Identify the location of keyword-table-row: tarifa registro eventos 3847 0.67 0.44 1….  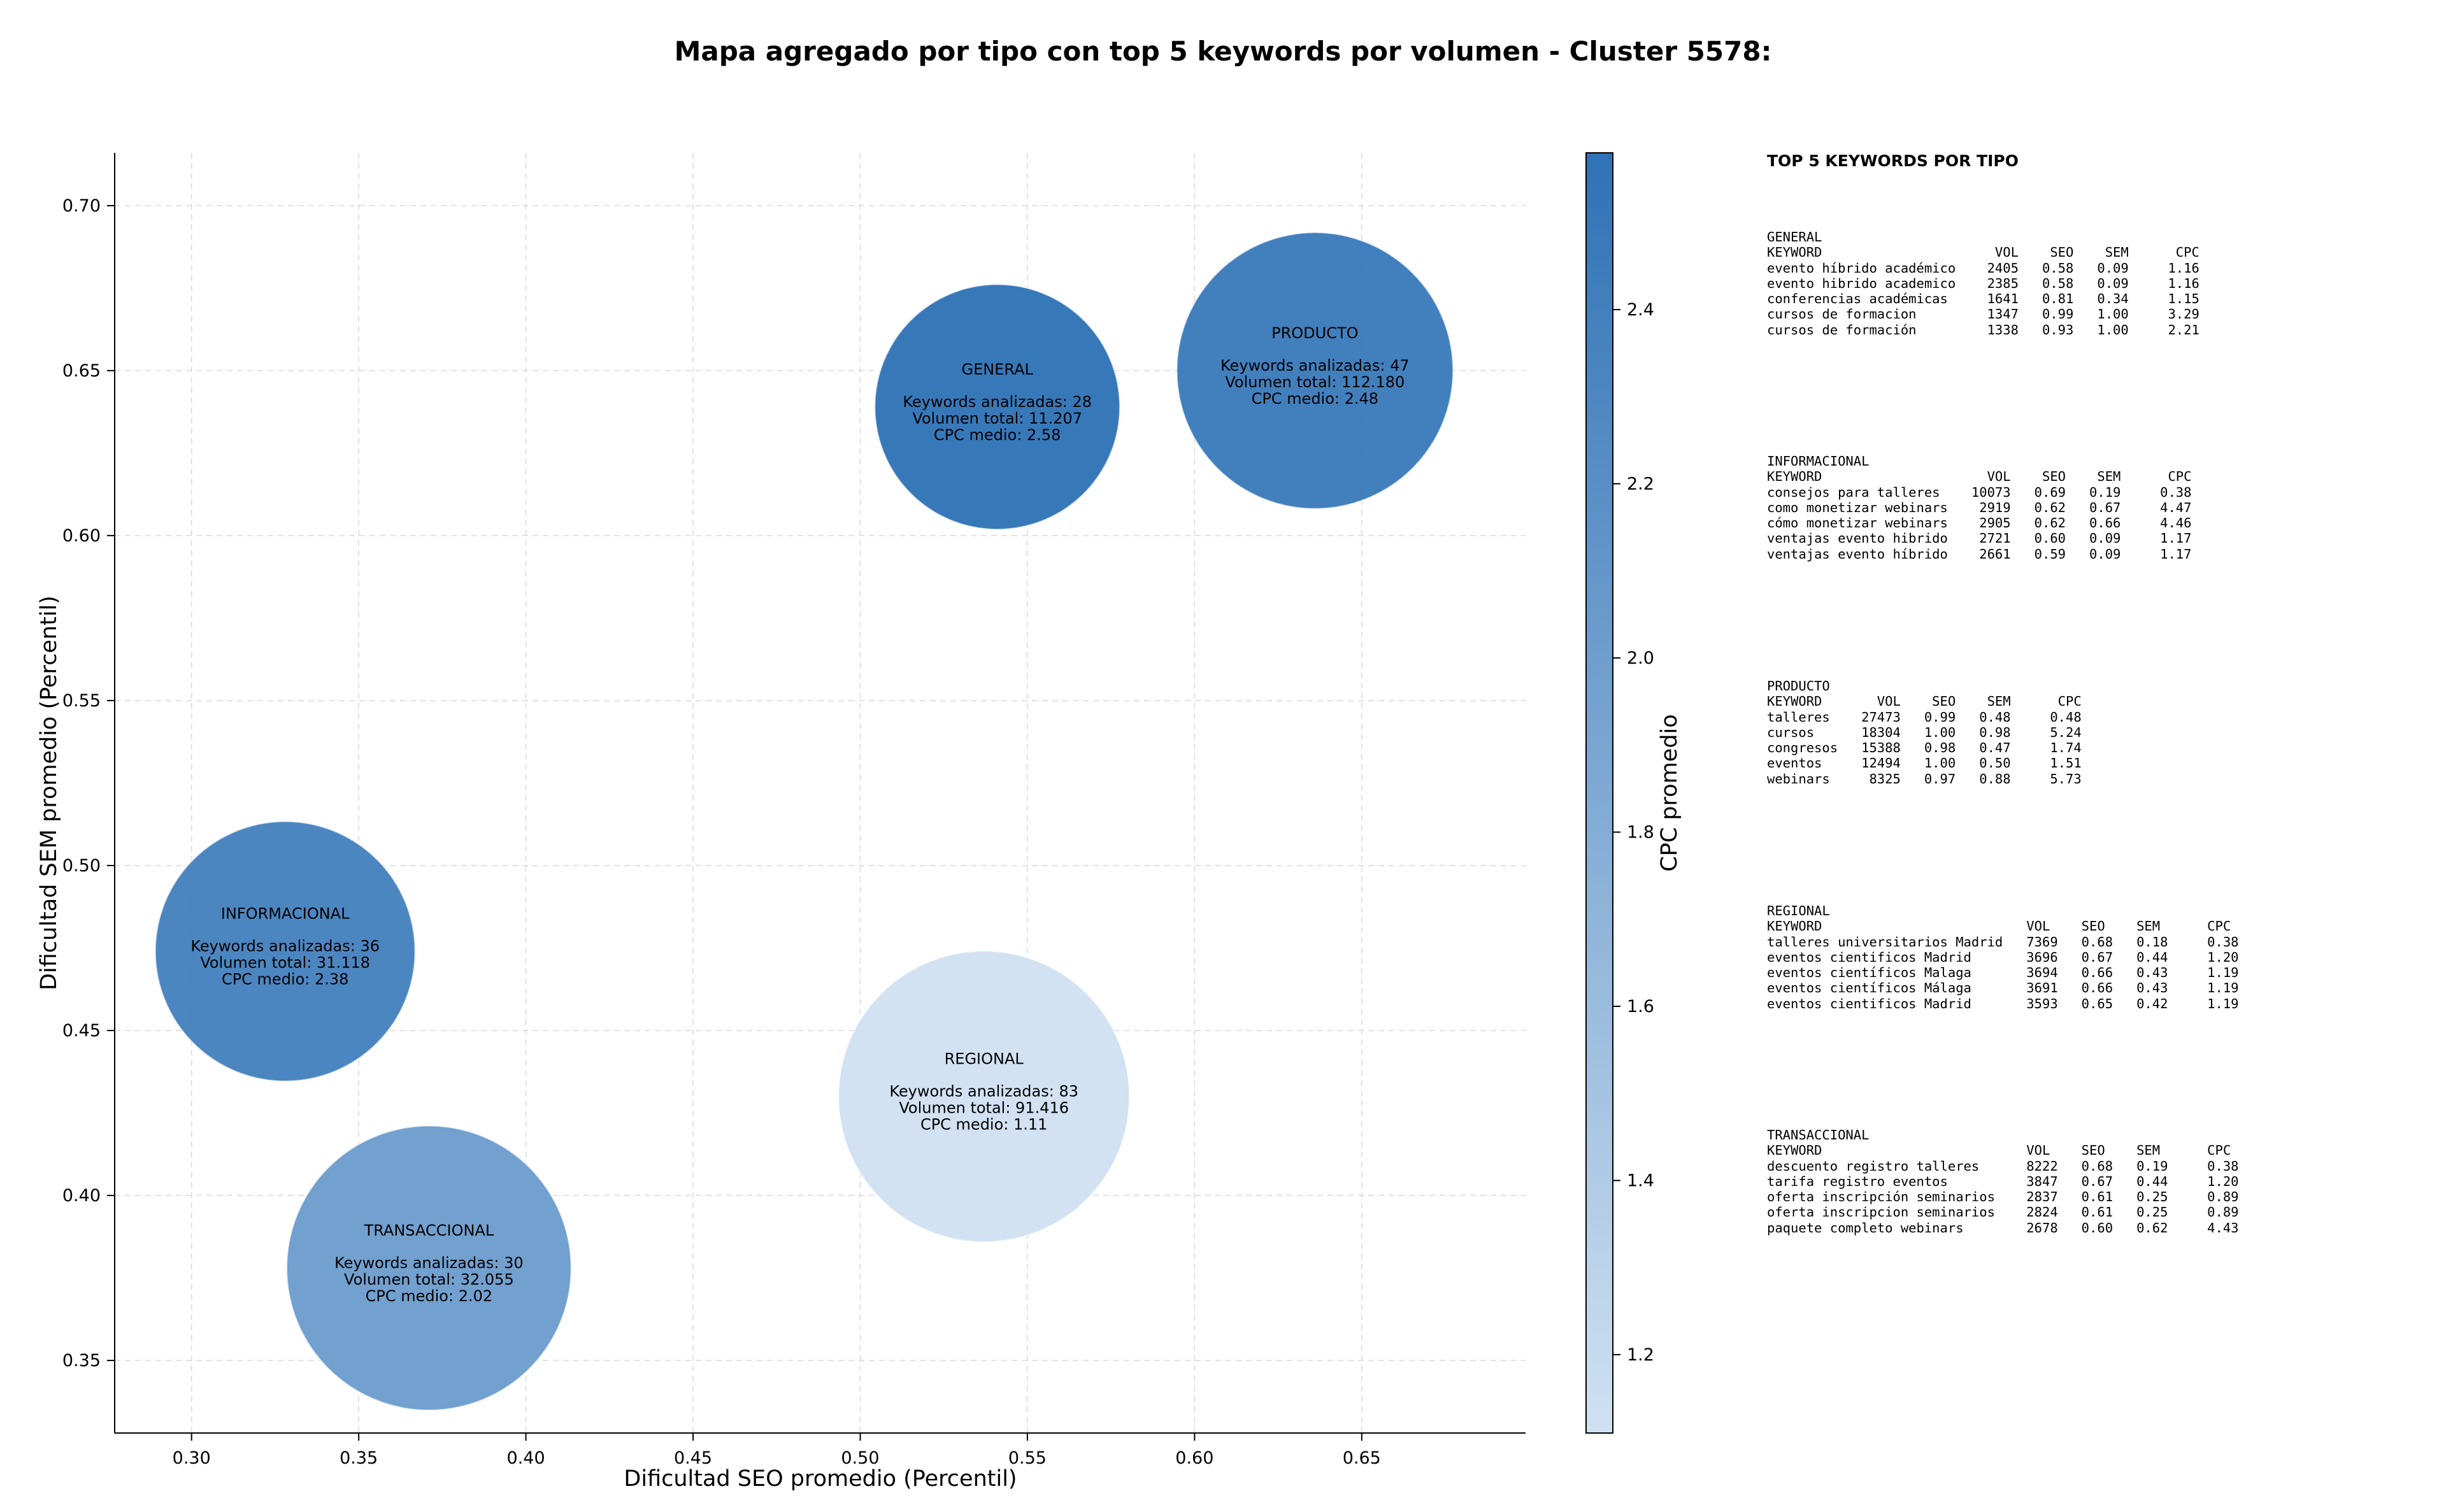
(2003, 1181).